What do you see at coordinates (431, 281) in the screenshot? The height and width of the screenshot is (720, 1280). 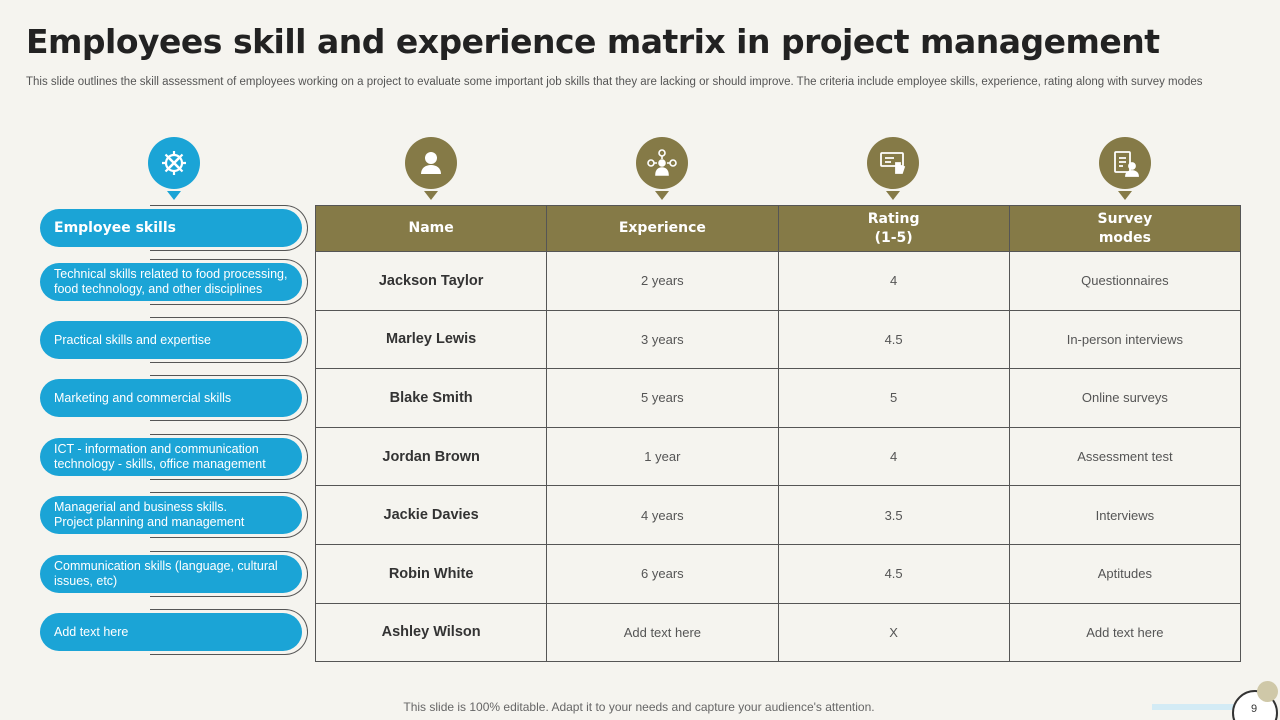 I see `cell-name: Jackson Taylor` at bounding box center [431, 281].